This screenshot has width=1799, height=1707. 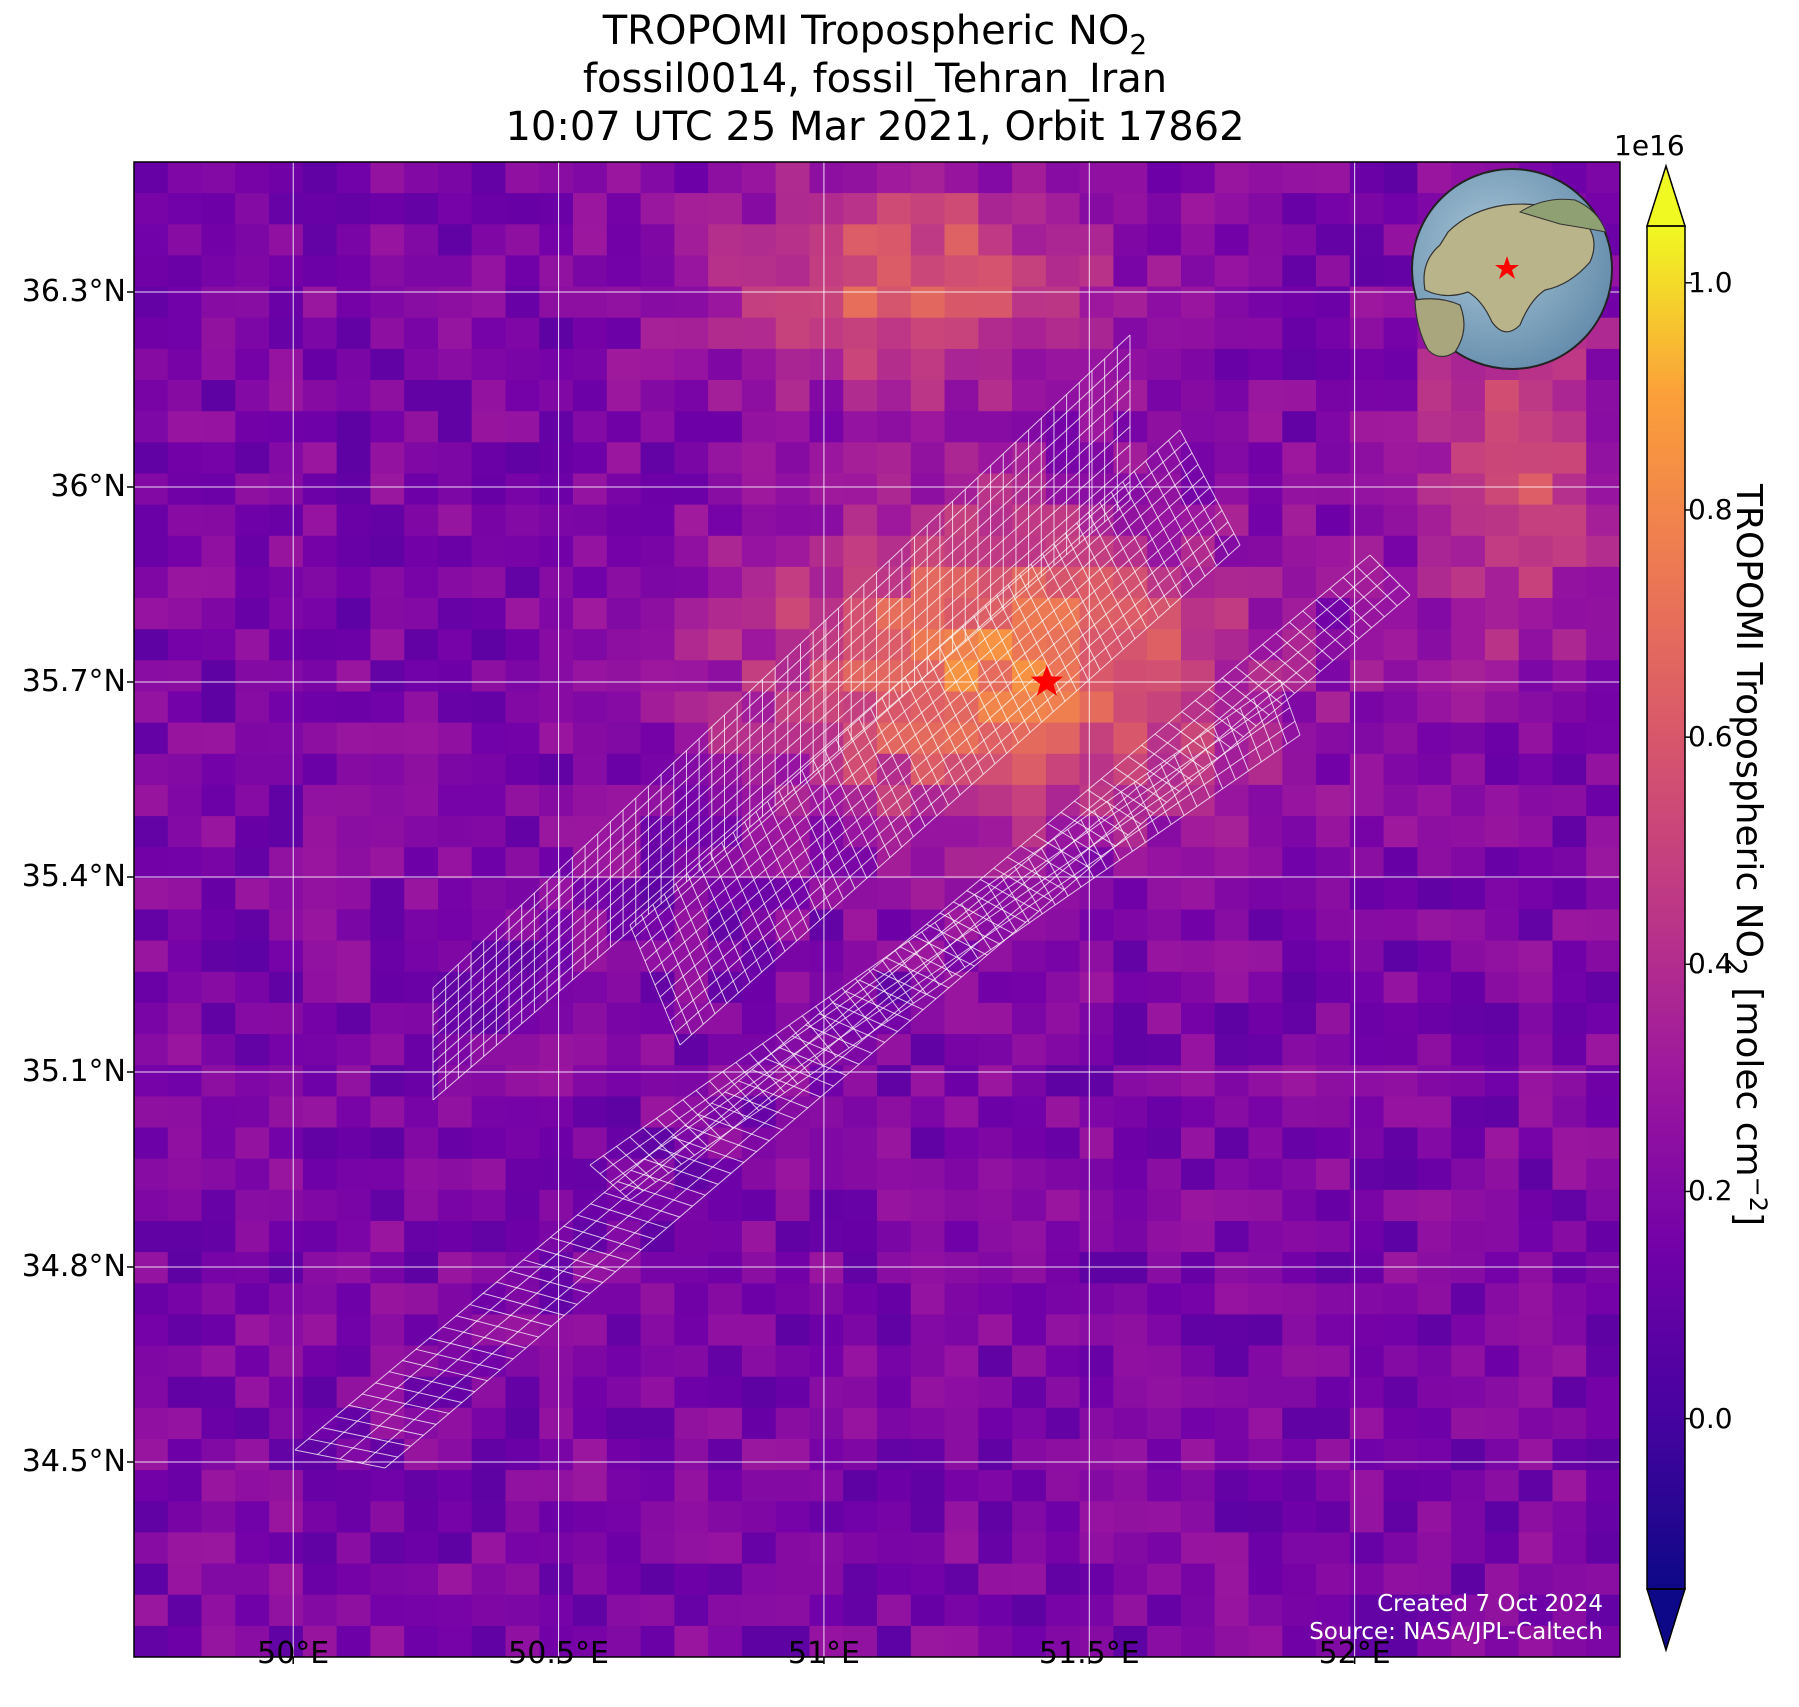 I want to click on colorbar-exponent: 1e16, so click(x=1649, y=145).